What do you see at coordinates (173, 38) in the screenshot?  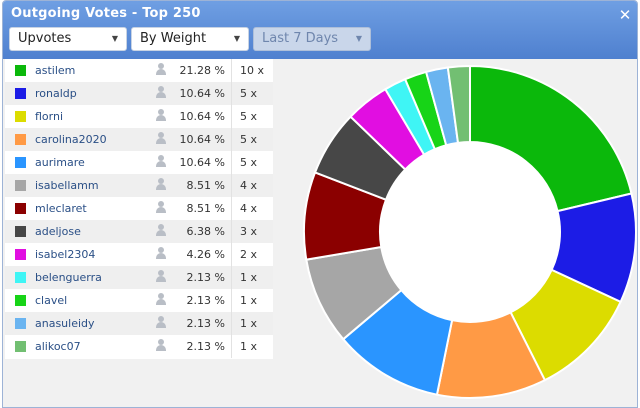 I see `sort-value: By Weight` at bounding box center [173, 38].